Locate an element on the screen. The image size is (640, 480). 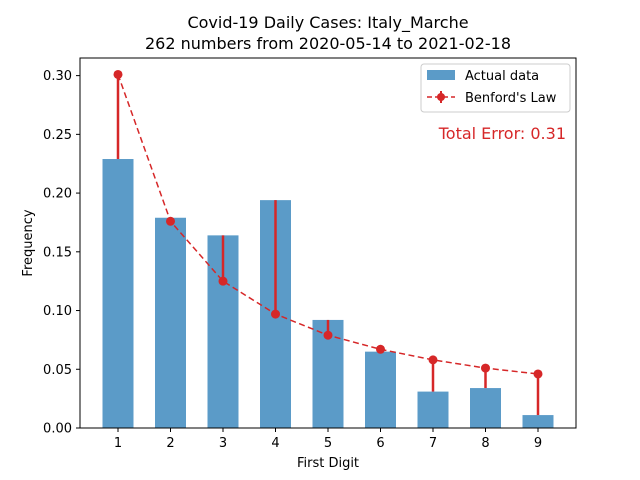
x-tick-label-5: 5 is located at coordinates (328, 443).